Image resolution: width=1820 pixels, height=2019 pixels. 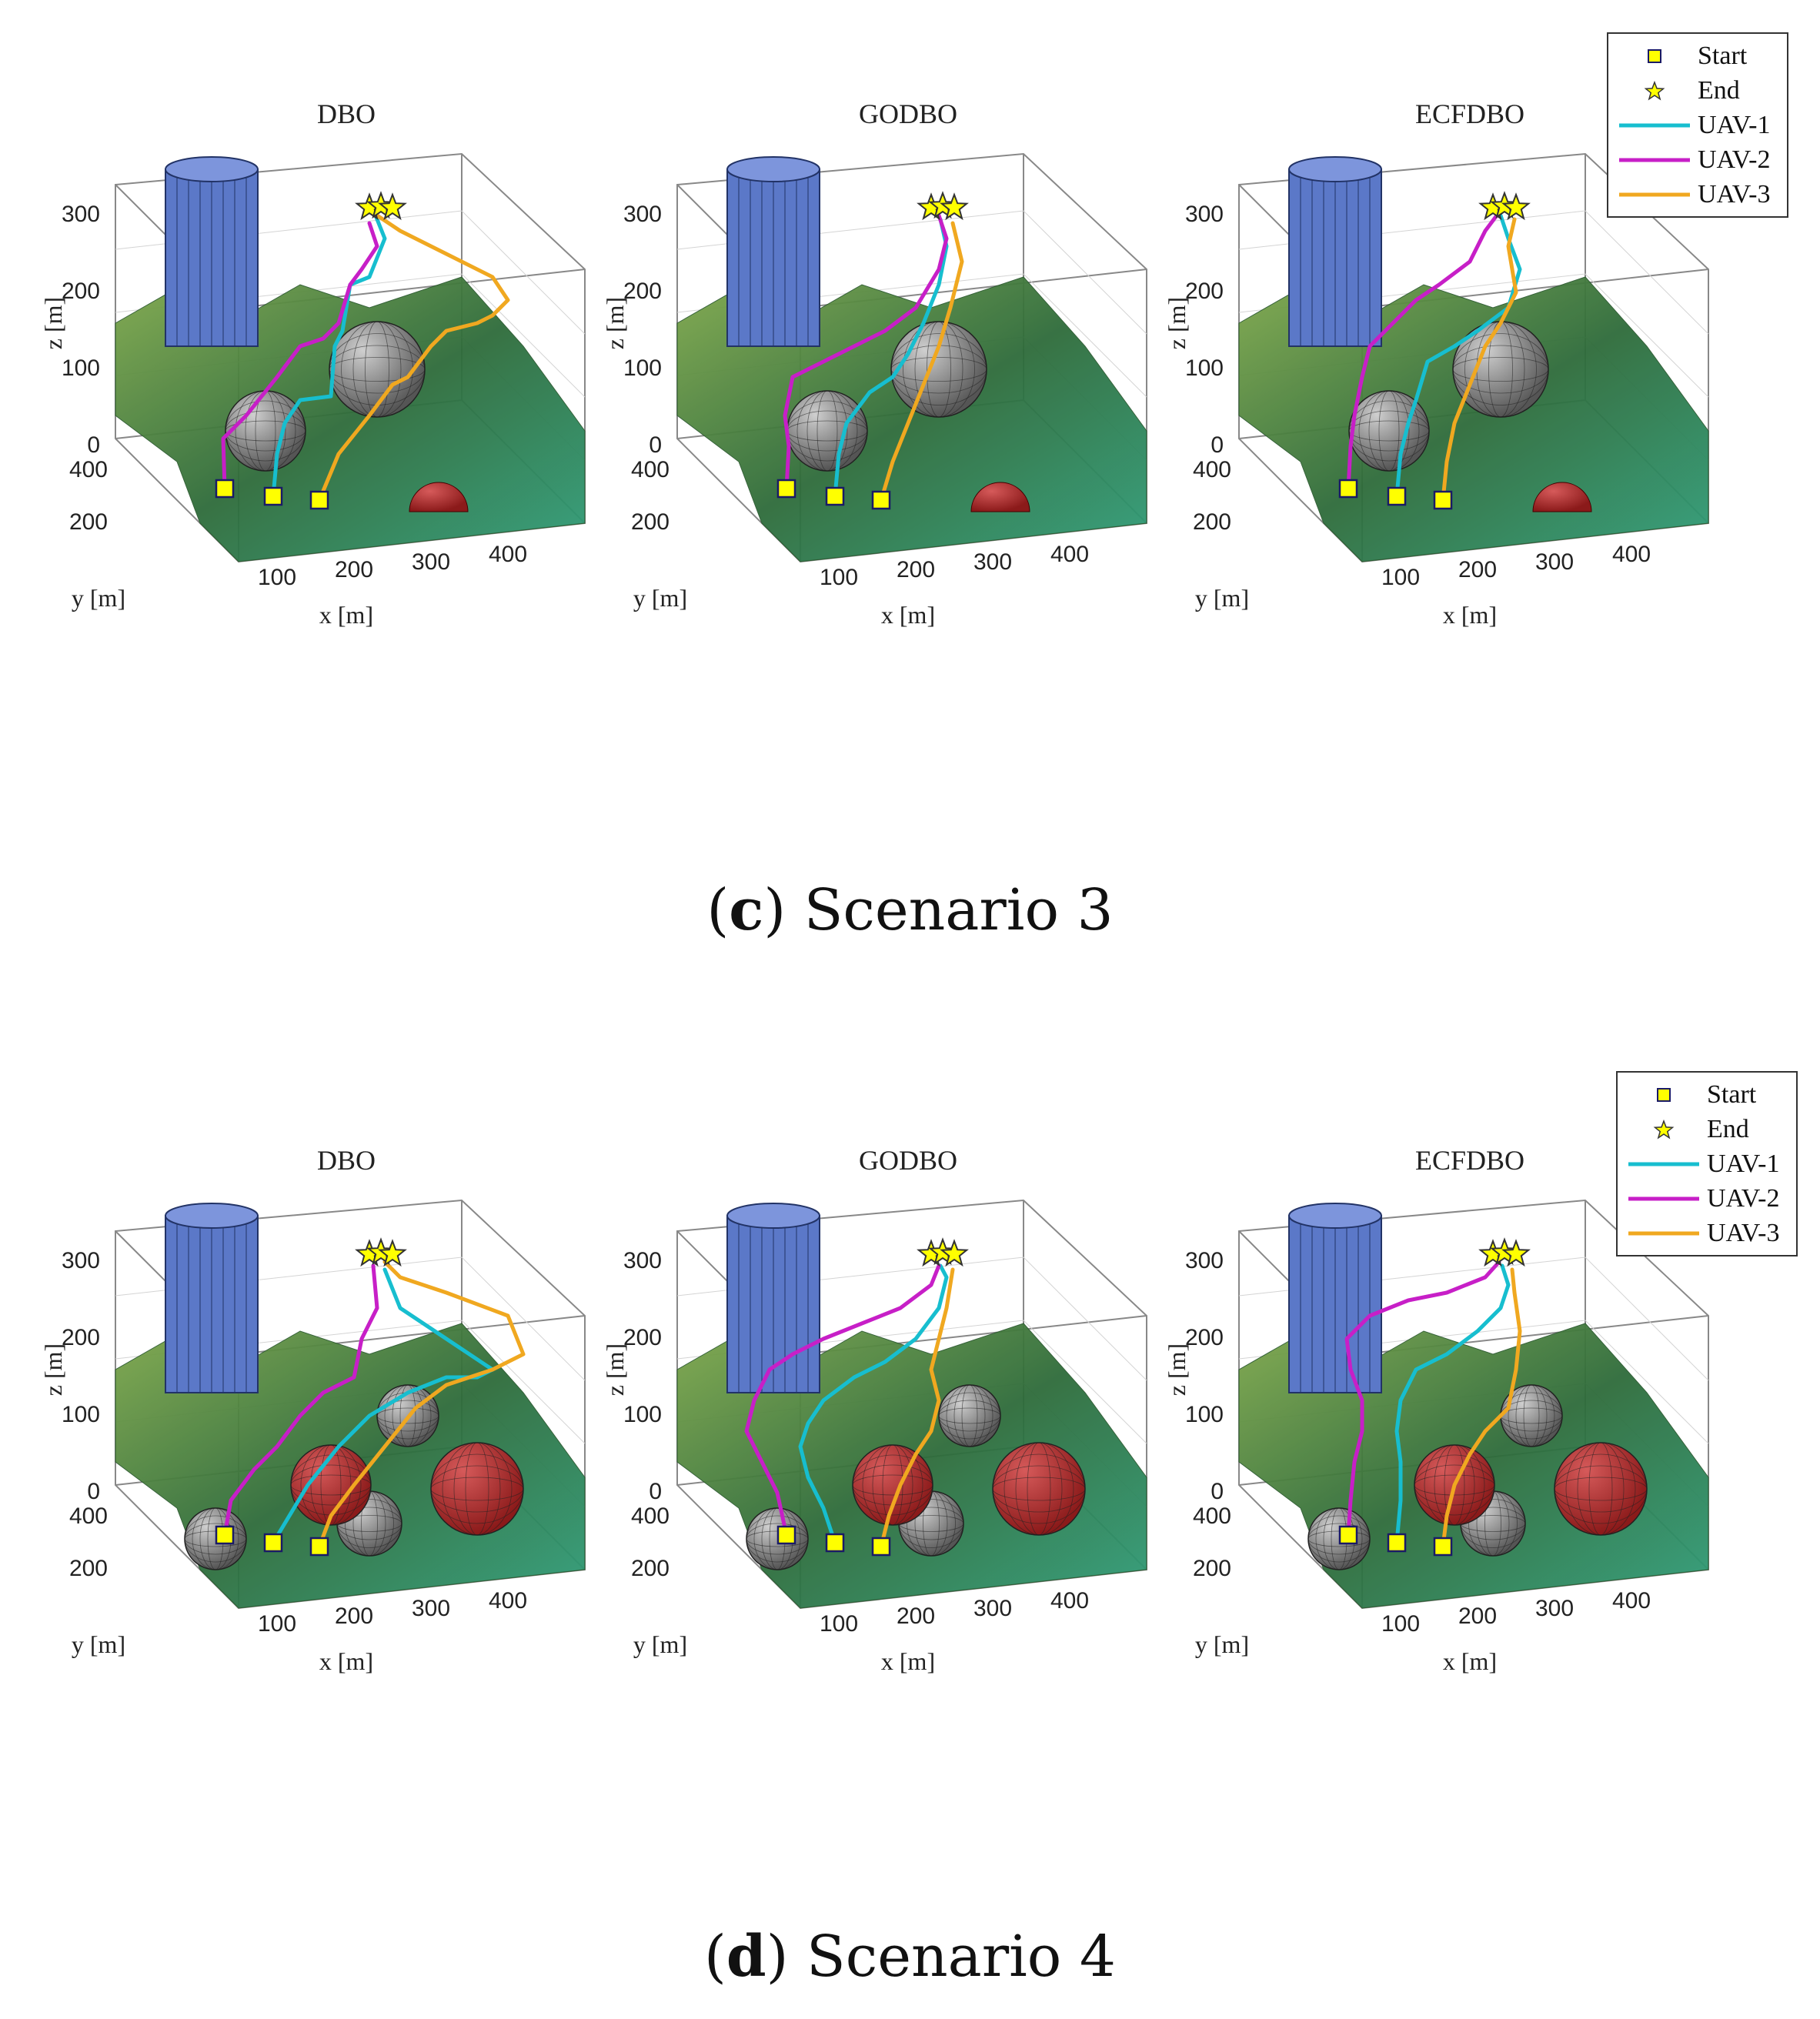 What do you see at coordinates (718, 910) in the screenshot?
I see `caption-paren-open: (` at bounding box center [718, 910].